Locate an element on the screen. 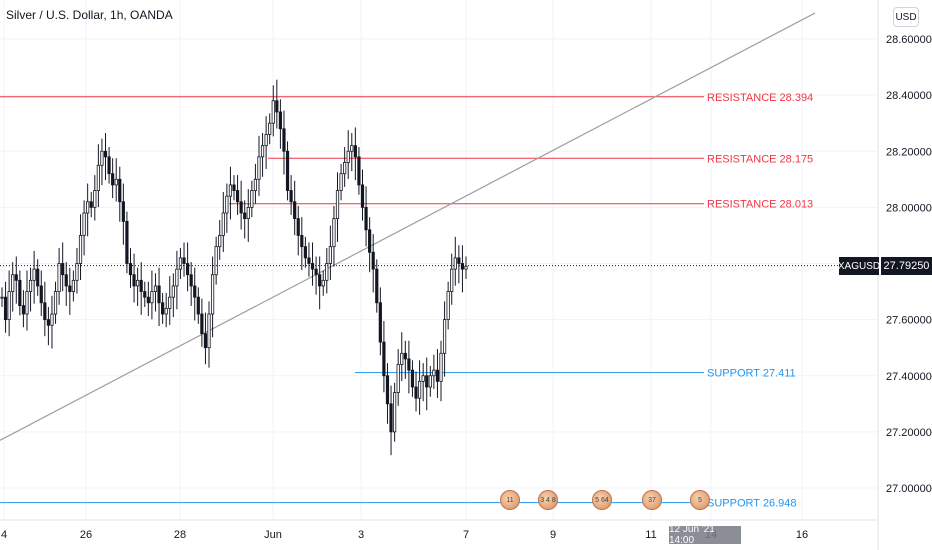 The image size is (932, 550). y-tick-label: 27.20000 is located at coordinates (909, 433).